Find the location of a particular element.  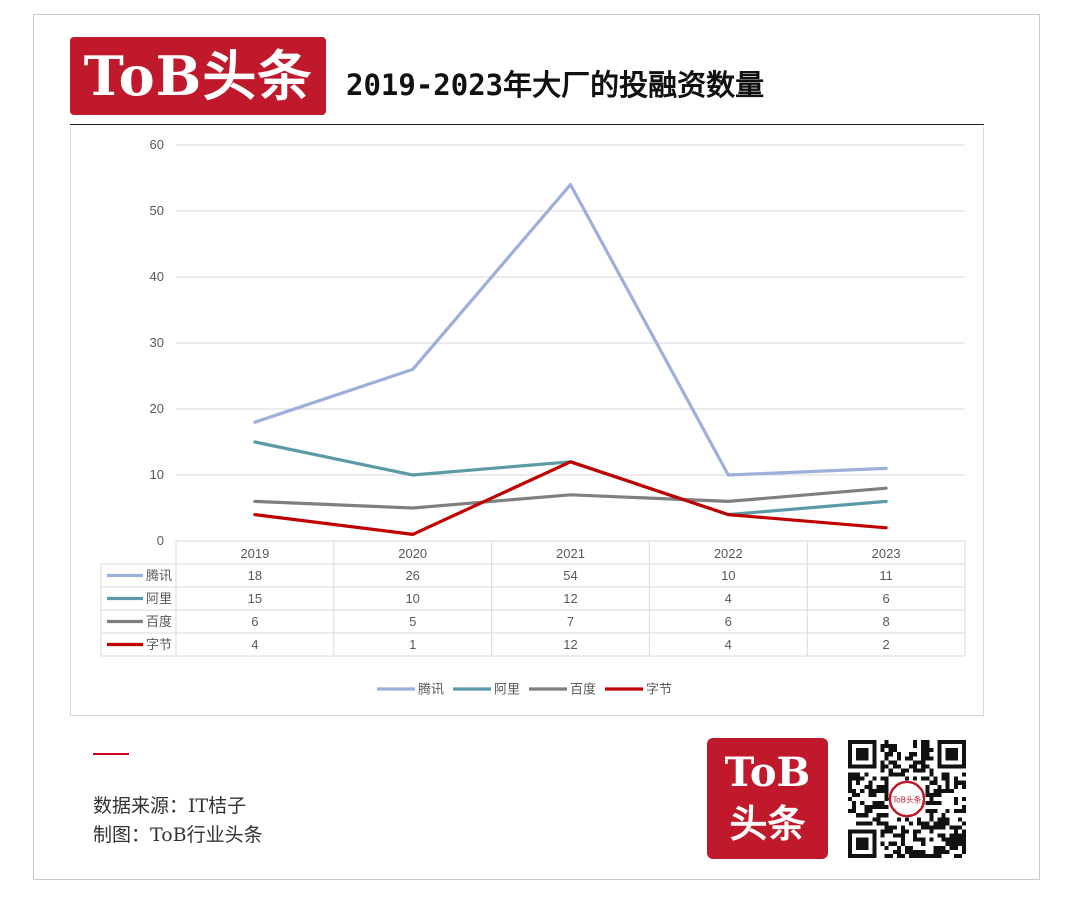

y-tick-label: 30 is located at coordinates (157, 342).